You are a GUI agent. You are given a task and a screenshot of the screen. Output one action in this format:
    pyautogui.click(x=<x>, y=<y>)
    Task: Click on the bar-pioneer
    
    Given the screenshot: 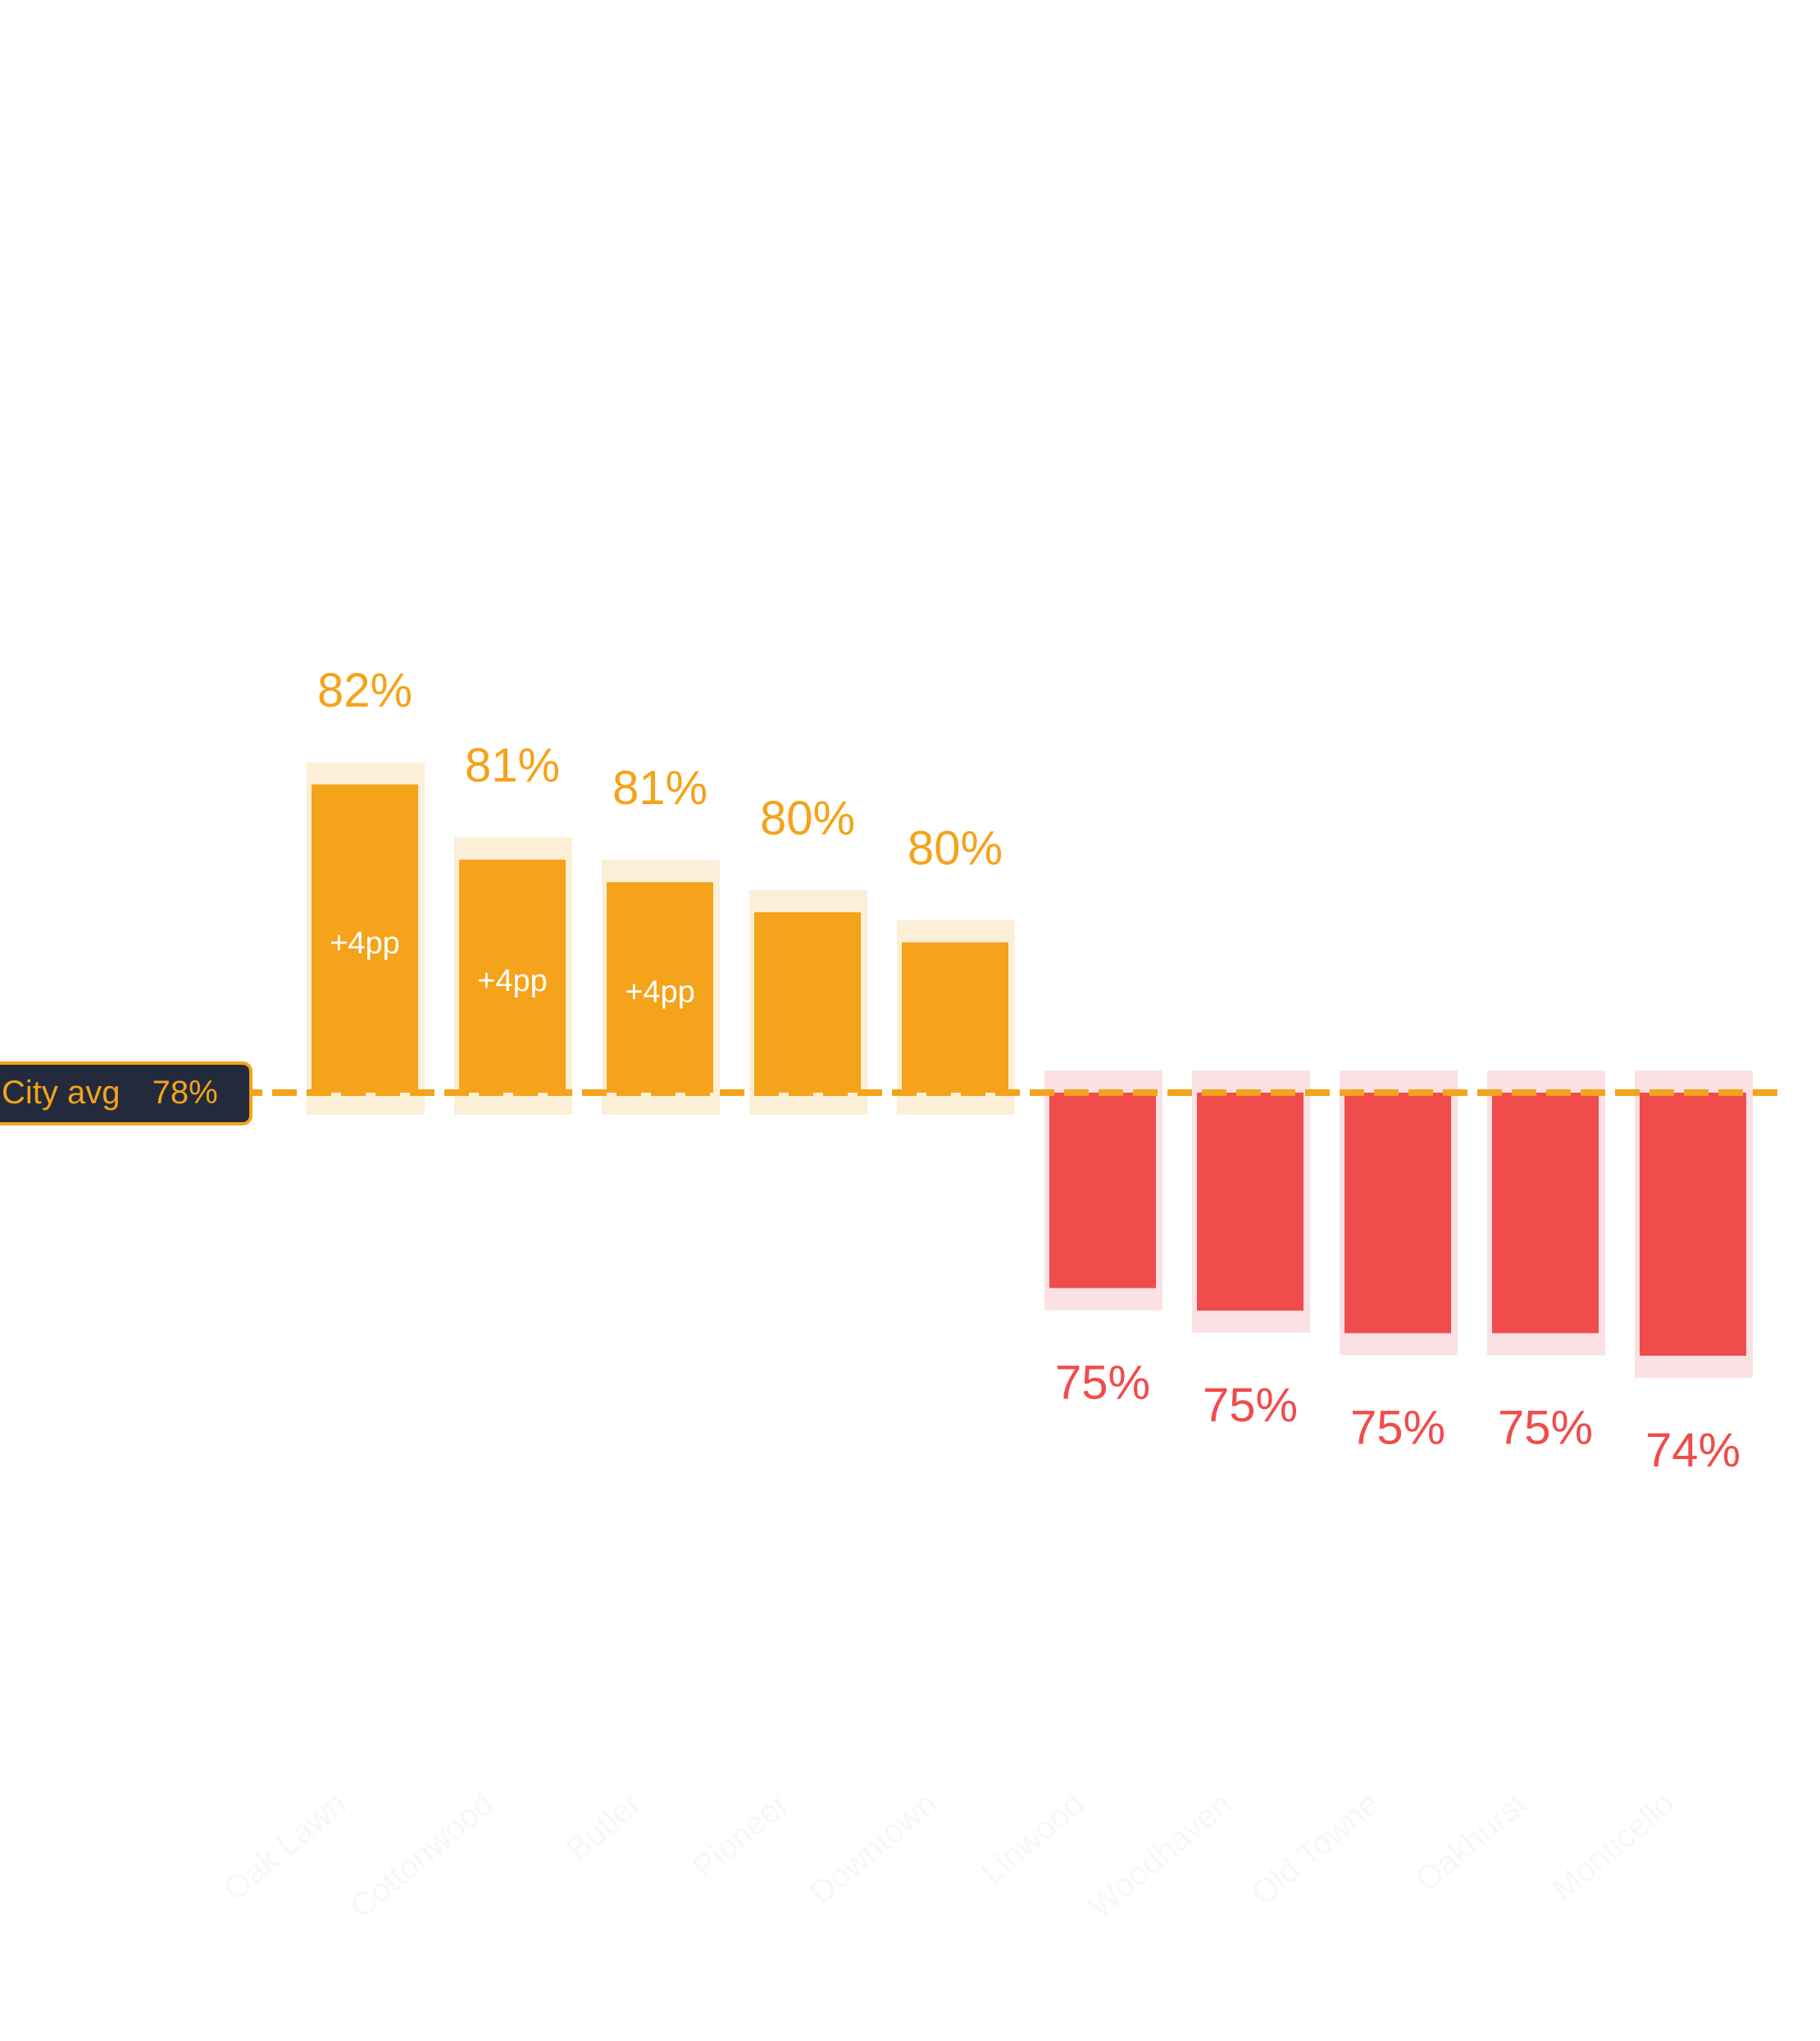 What is the action you would take?
    pyautogui.click(x=807, y=1002)
    